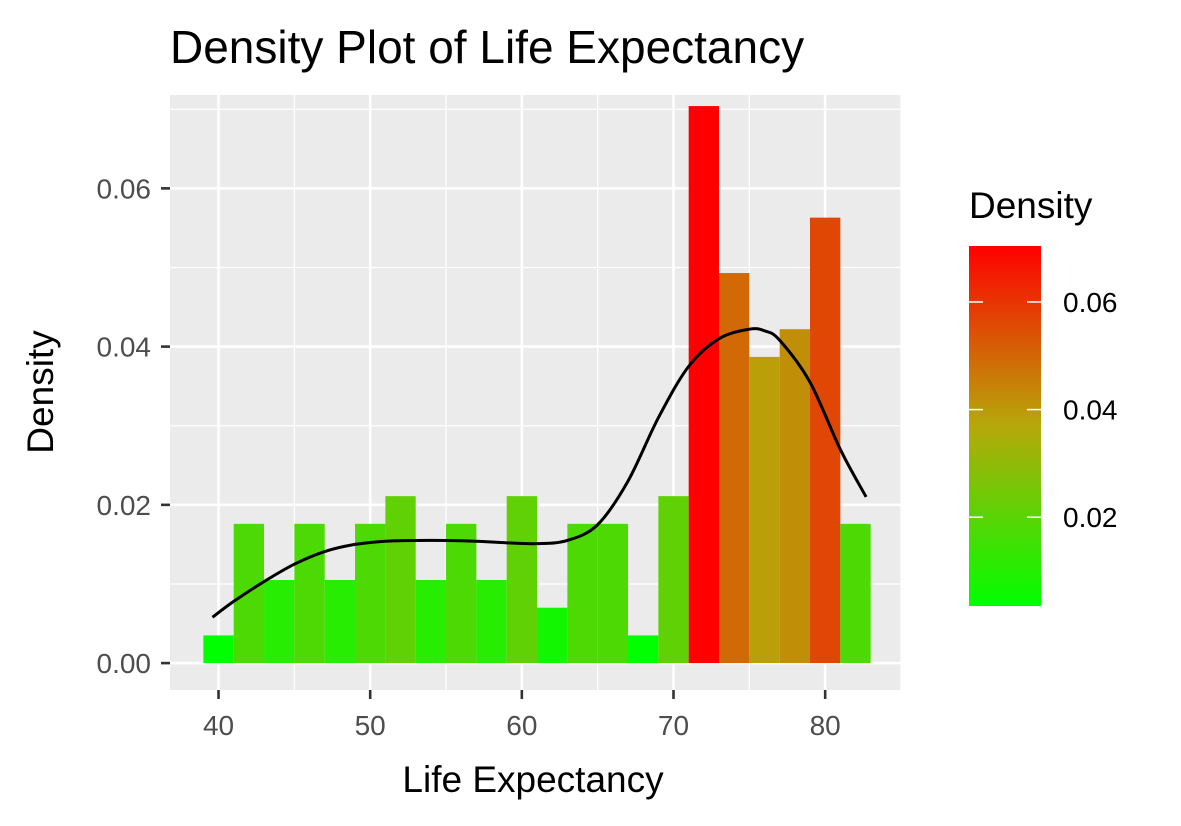 This screenshot has height=826, width=1181. Describe the element at coordinates (521, 725) in the screenshot. I see `x-tick-label: 60` at that location.